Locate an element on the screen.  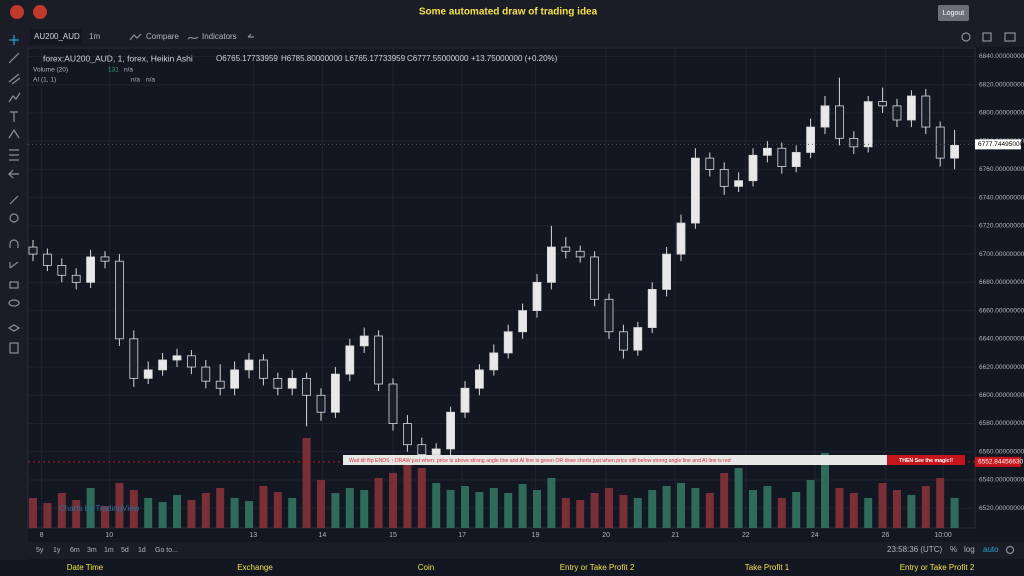
settings-button is located at coordinates (966, 37).